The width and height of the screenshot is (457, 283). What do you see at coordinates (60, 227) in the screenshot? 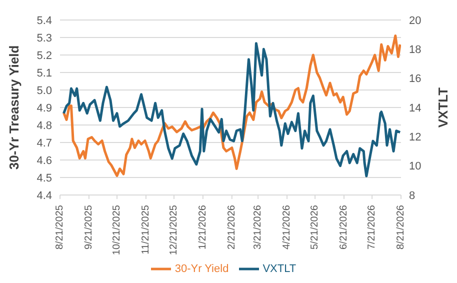
I see `x-tick-label: 8/21/2025` at bounding box center [60, 227].